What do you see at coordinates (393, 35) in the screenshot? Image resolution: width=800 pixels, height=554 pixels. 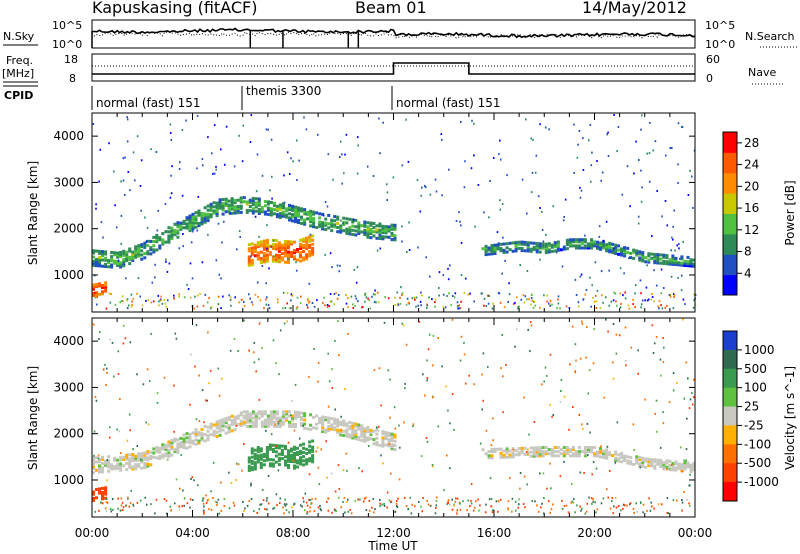 I see `noise-search-trace` at bounding box center [393, 35].